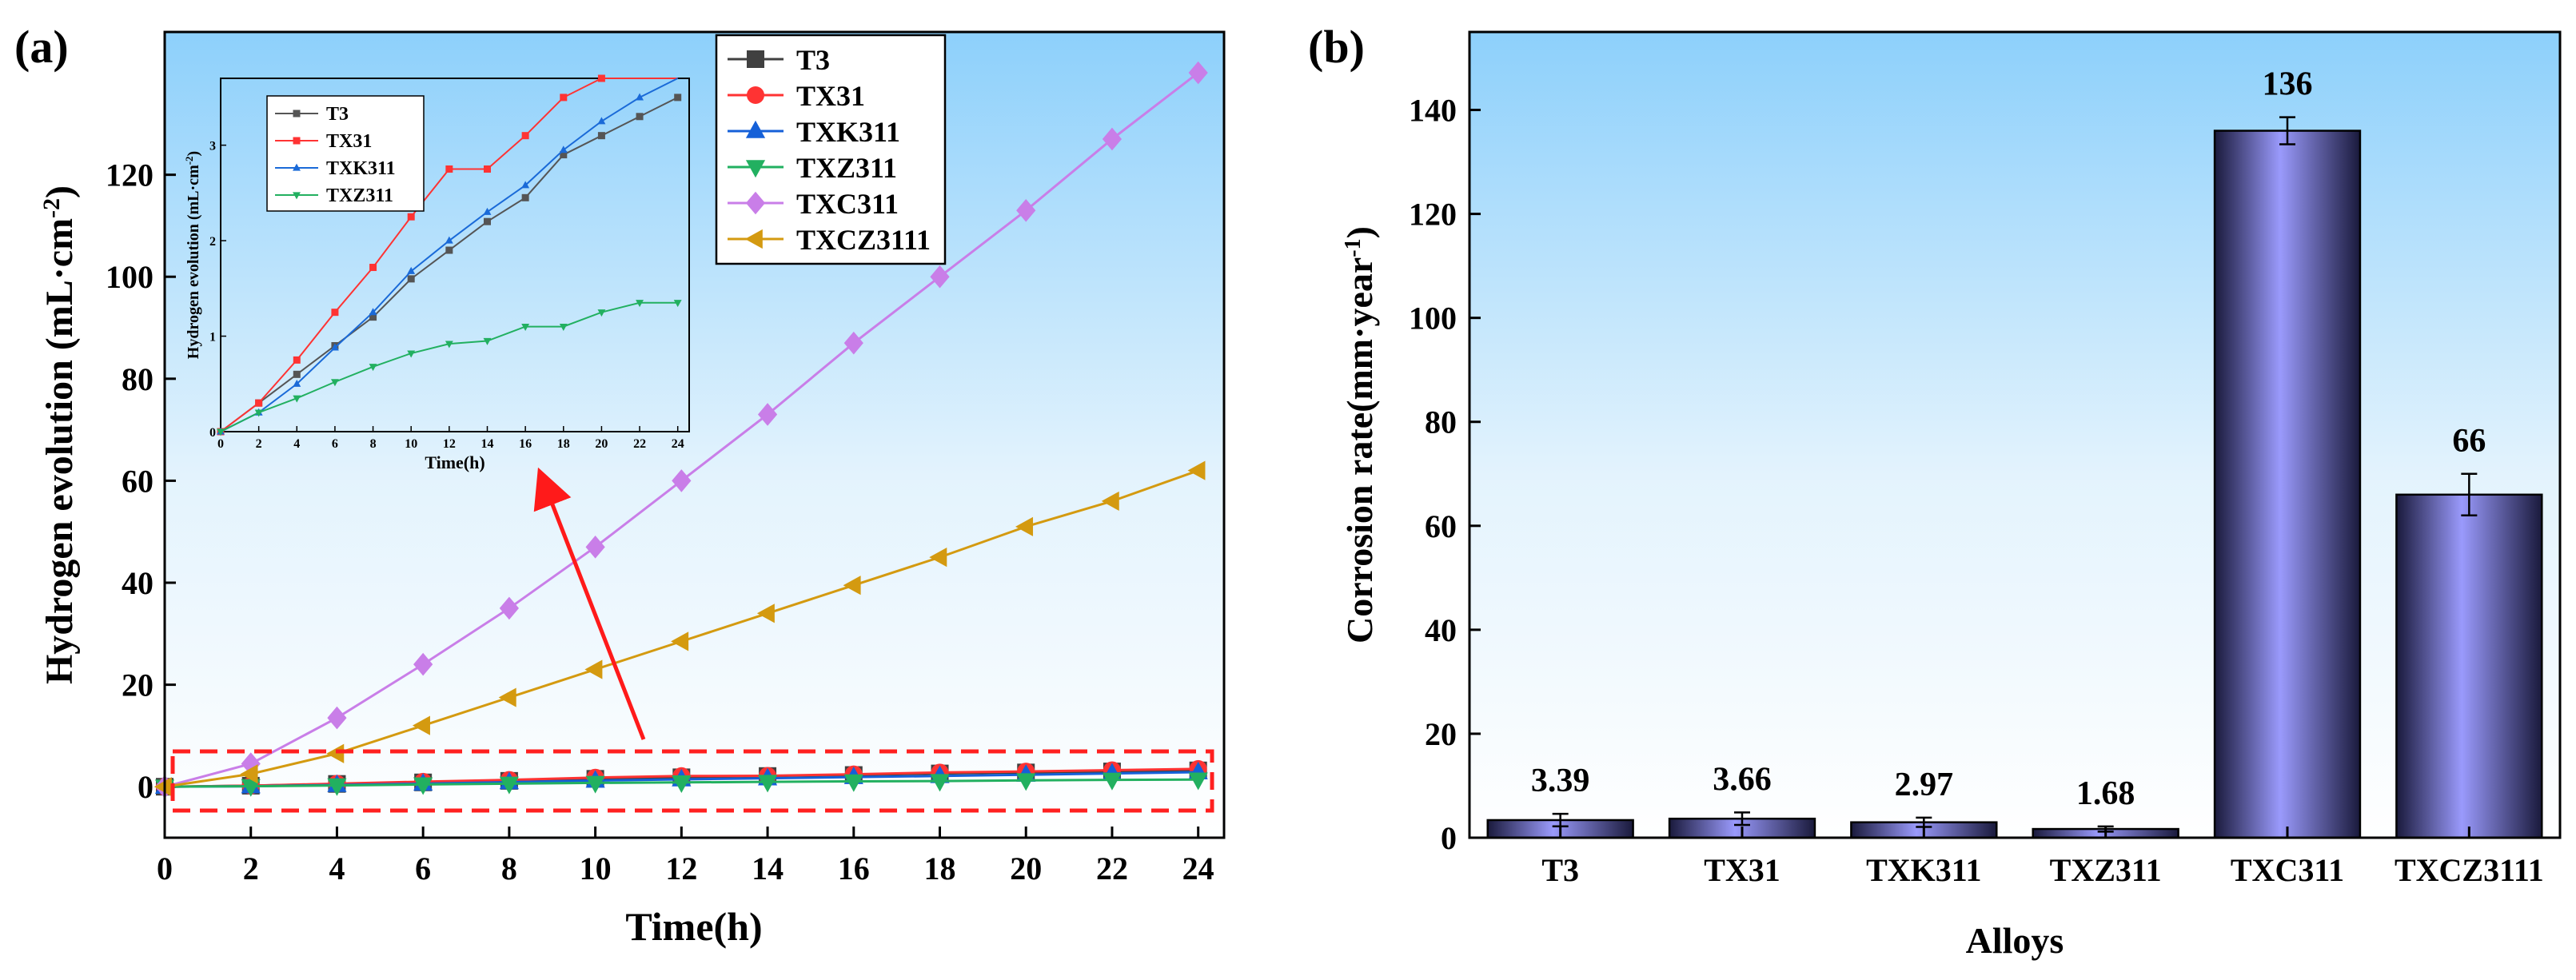 The width and height of the screenshot is (2576, 980). Describe the element at coordinates (138, 379) in the screenshot. I see `chart-a-y-tick-label: 80` at that location.